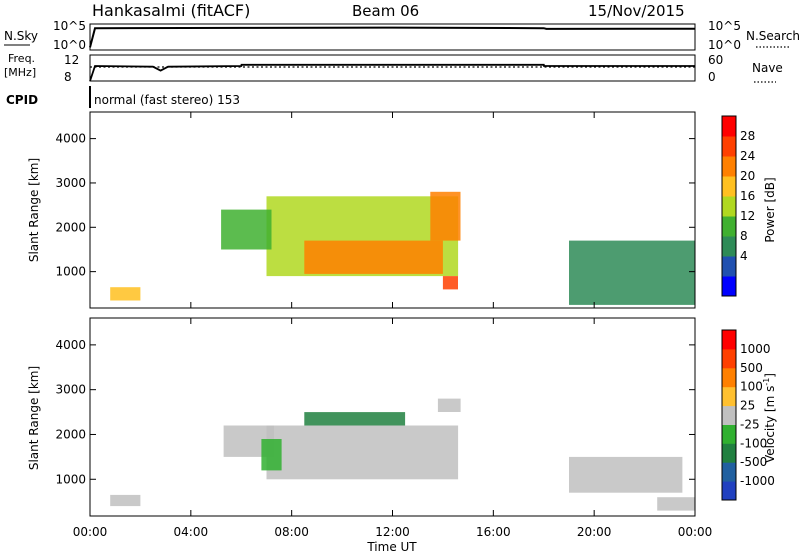 This screenshot has height=554, width=800. I want to click on freq-label: Freq., so click(21, 58).